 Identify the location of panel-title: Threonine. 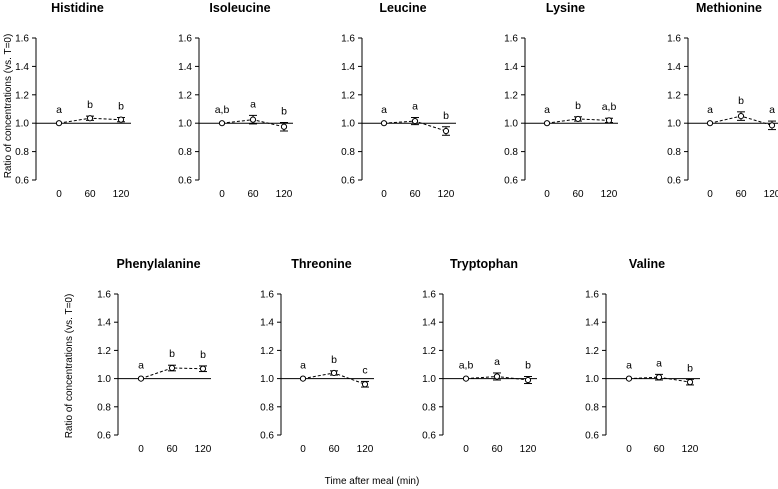
(321, 264).